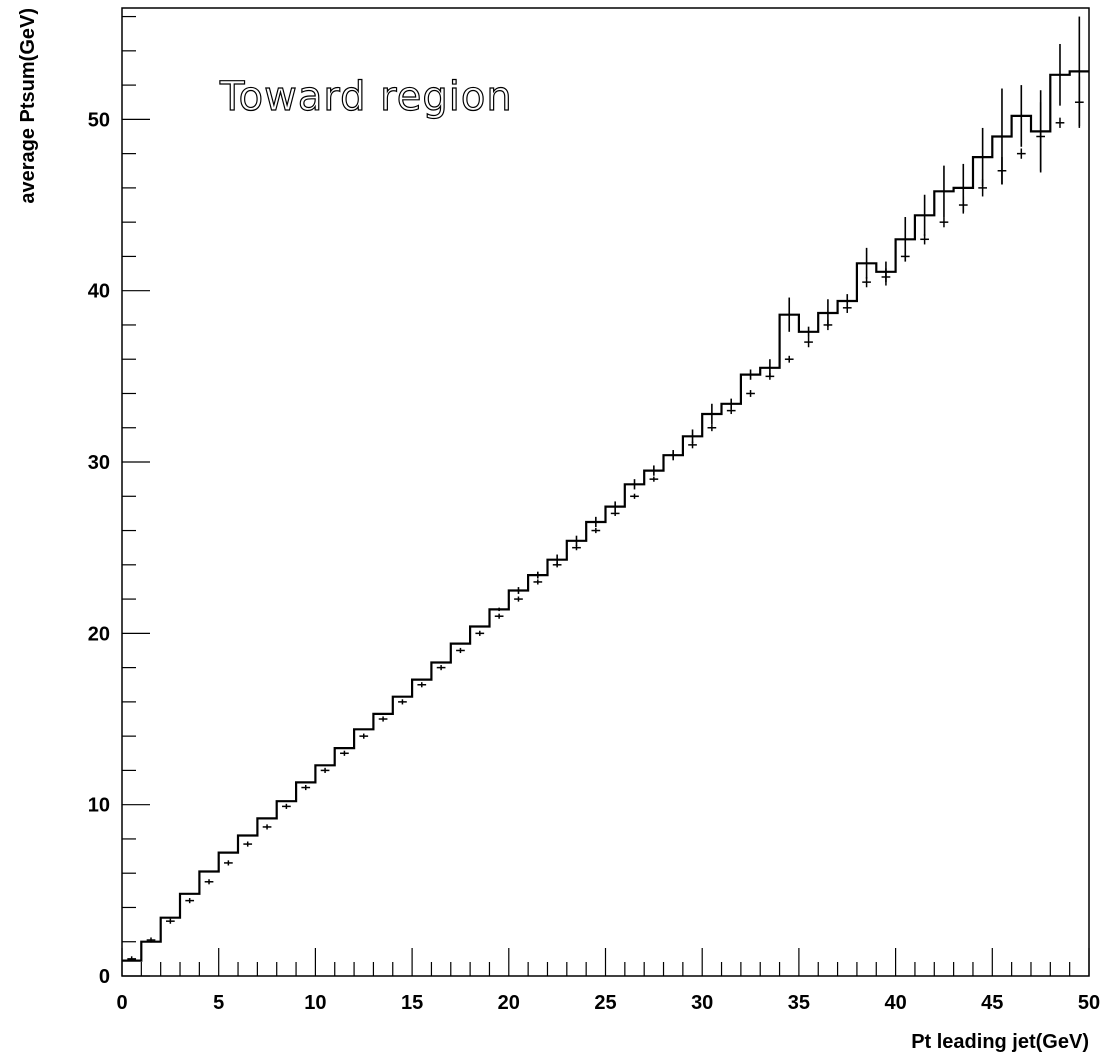  Describe the element at coordinates (315, 1003) in the screenshot. I see `x-tick-label: 10` at that location.